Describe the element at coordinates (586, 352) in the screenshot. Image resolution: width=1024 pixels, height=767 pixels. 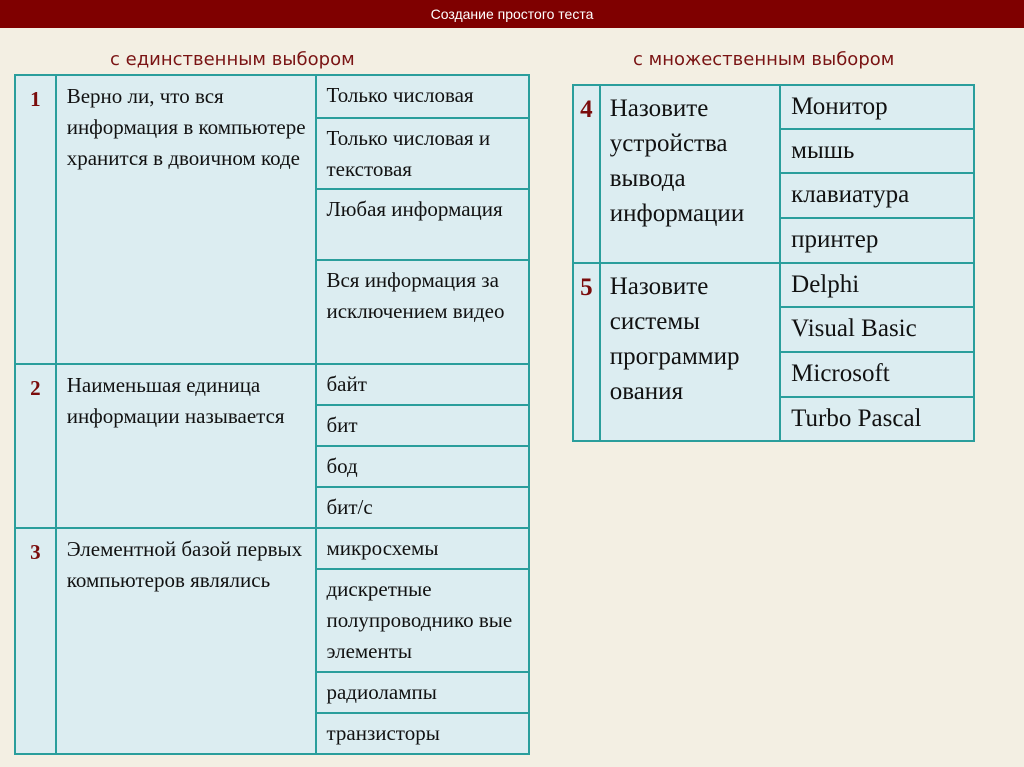
I see `question-number: 5` at that location.